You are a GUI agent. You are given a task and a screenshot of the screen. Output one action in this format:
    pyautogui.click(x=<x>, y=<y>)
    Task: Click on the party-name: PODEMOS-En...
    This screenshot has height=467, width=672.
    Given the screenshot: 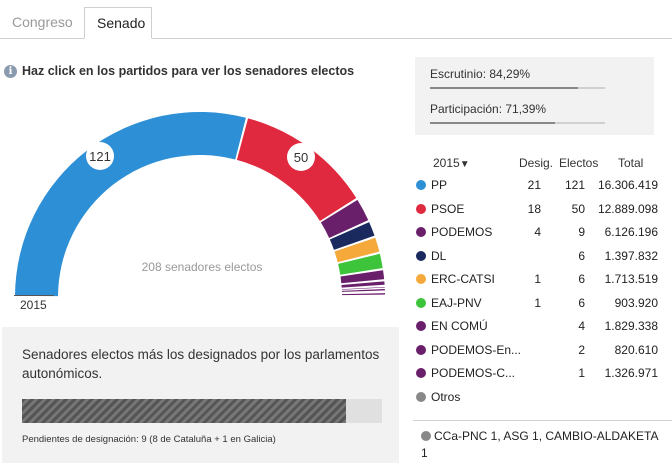 What is the action you would take?
    pyautogui.click(x=476, y=349)
    